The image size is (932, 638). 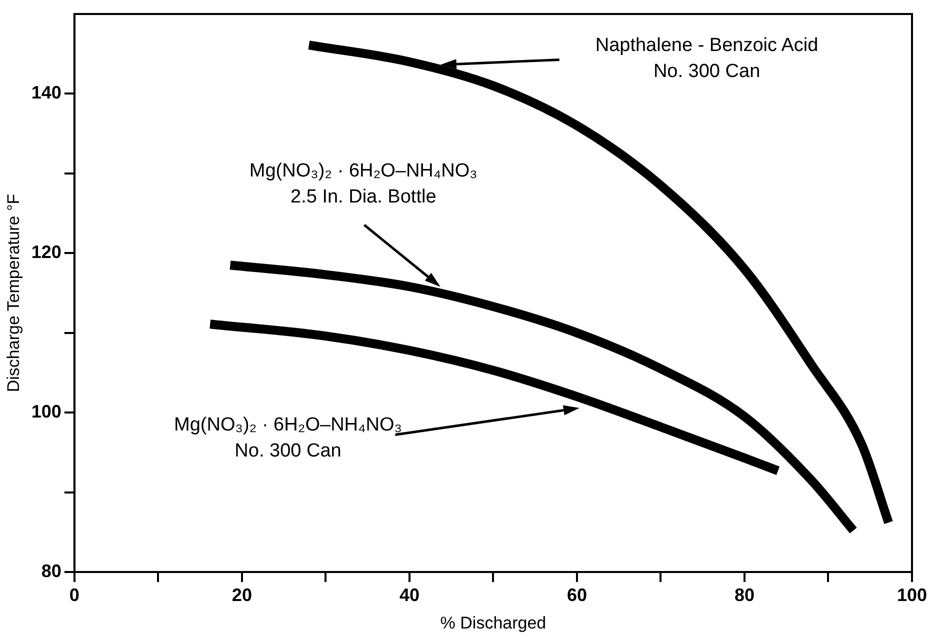 What do you see at coordinates (744, 594) in the screenshot?
I see `x-tick-label: 80` at bounding box center [744, 594].